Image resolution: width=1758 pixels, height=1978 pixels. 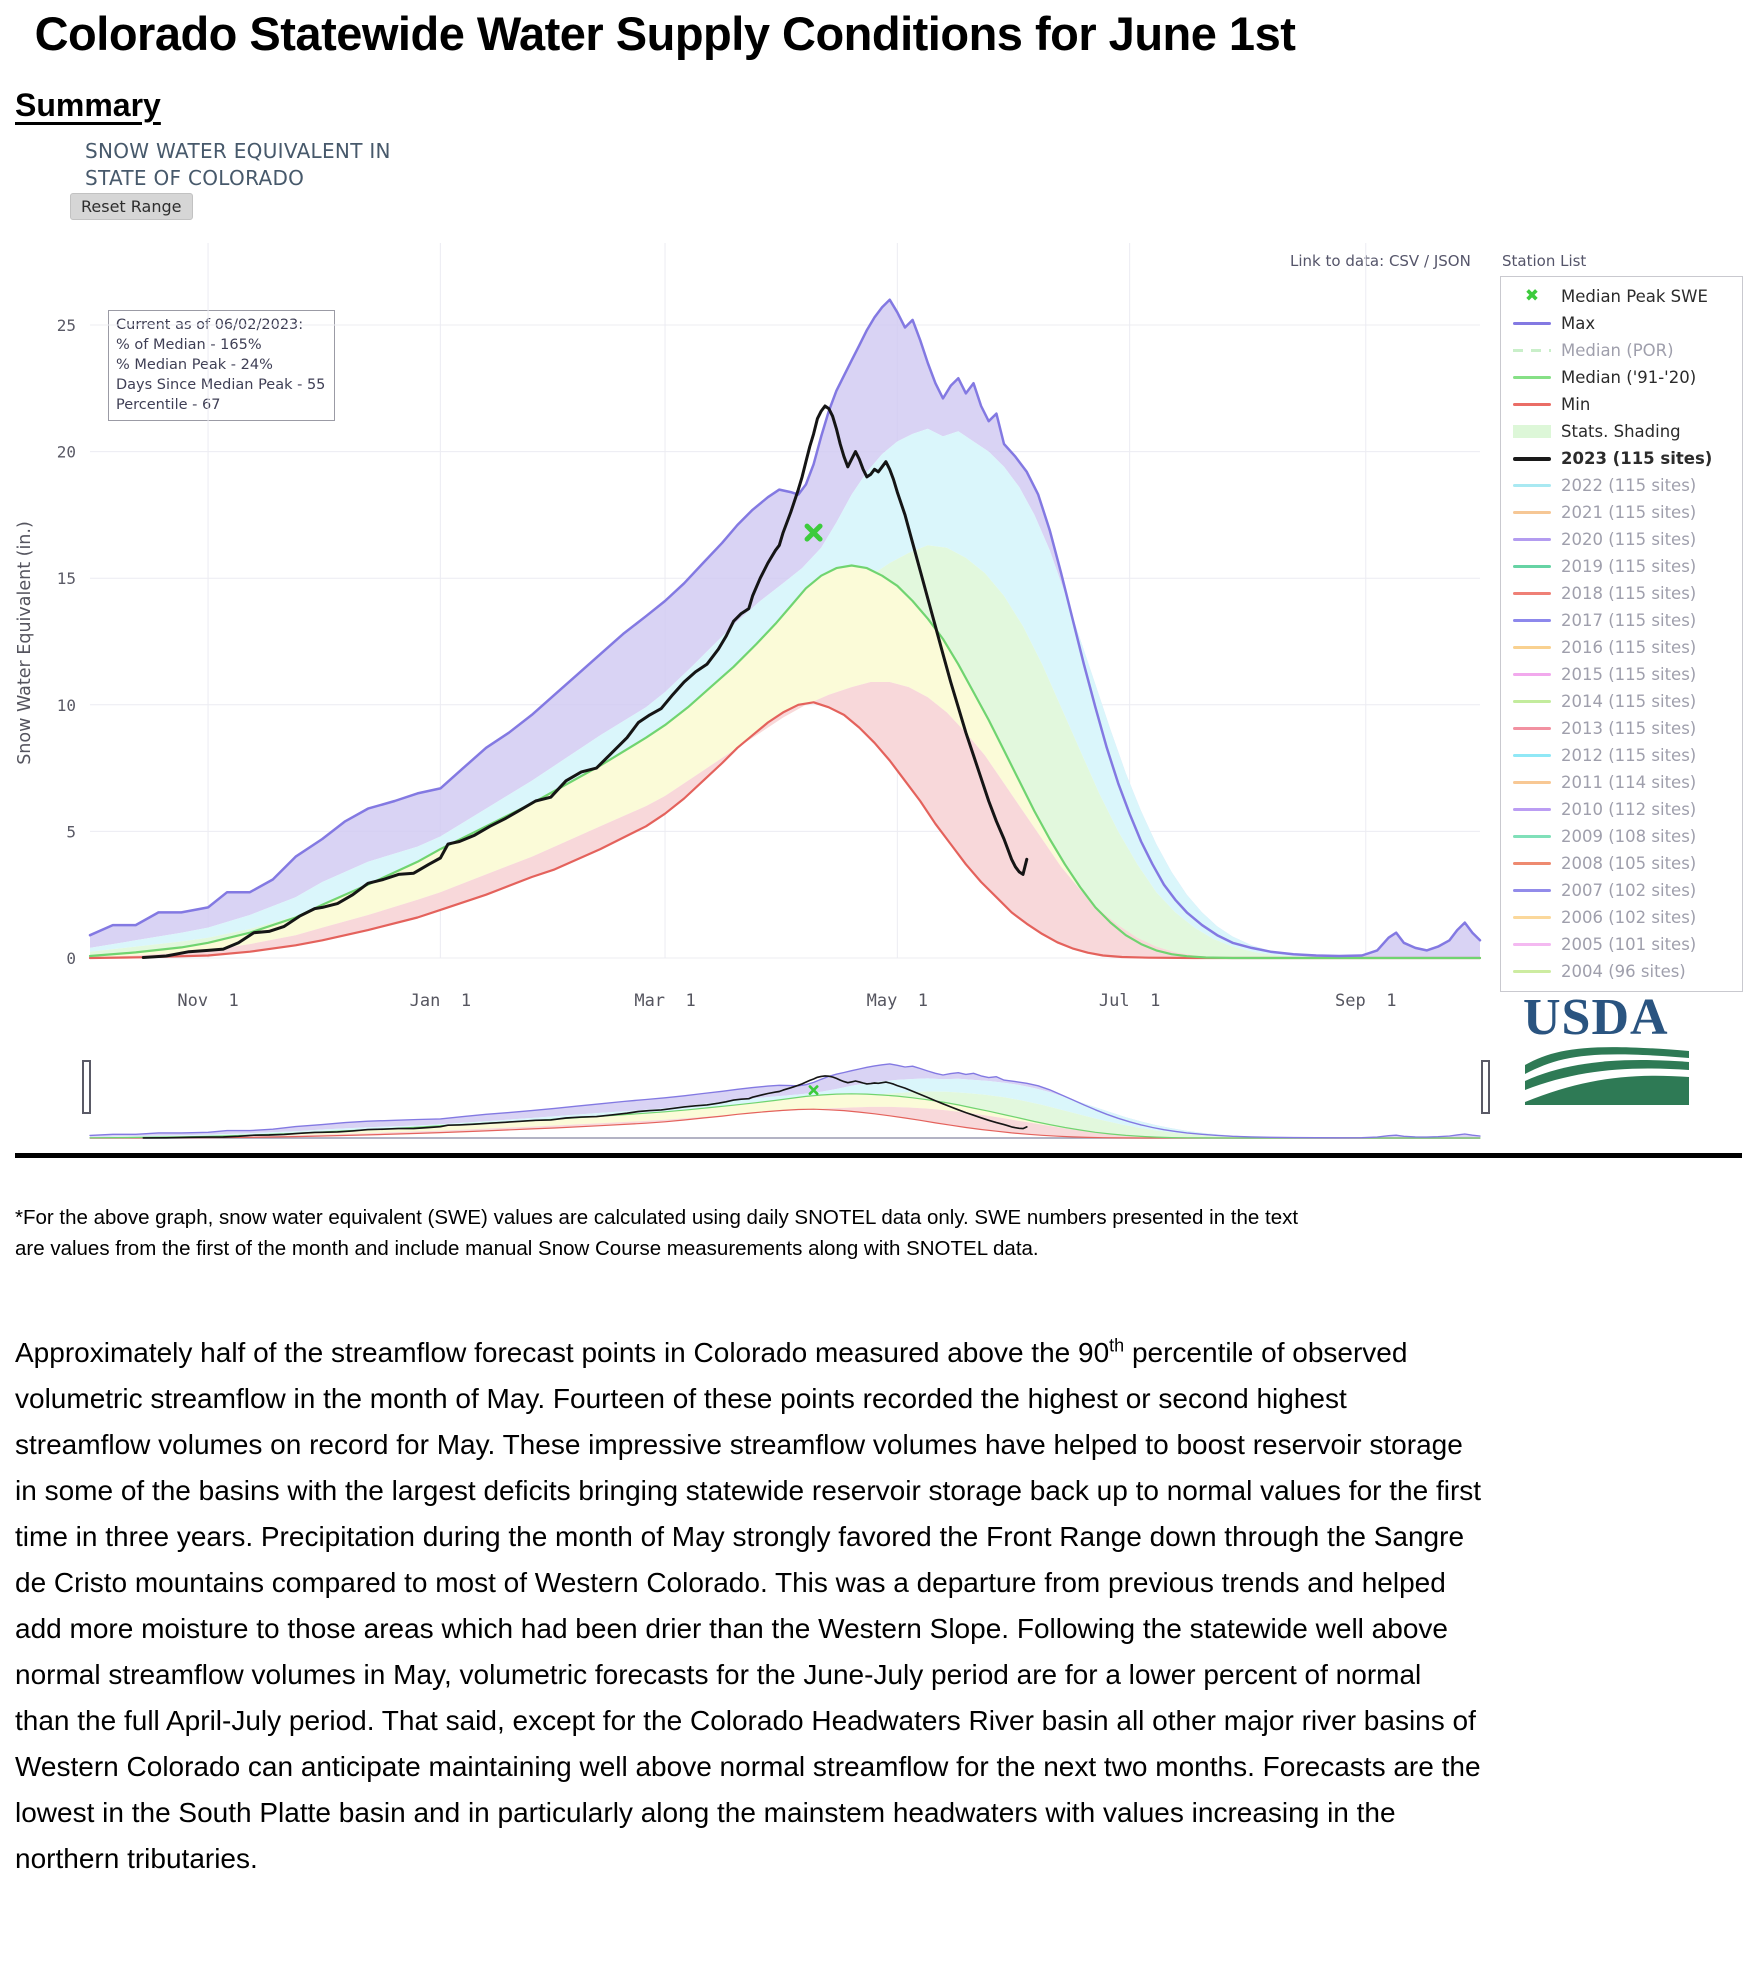 I want to click on csv-link: CSV, so click(x=1404, y=261).